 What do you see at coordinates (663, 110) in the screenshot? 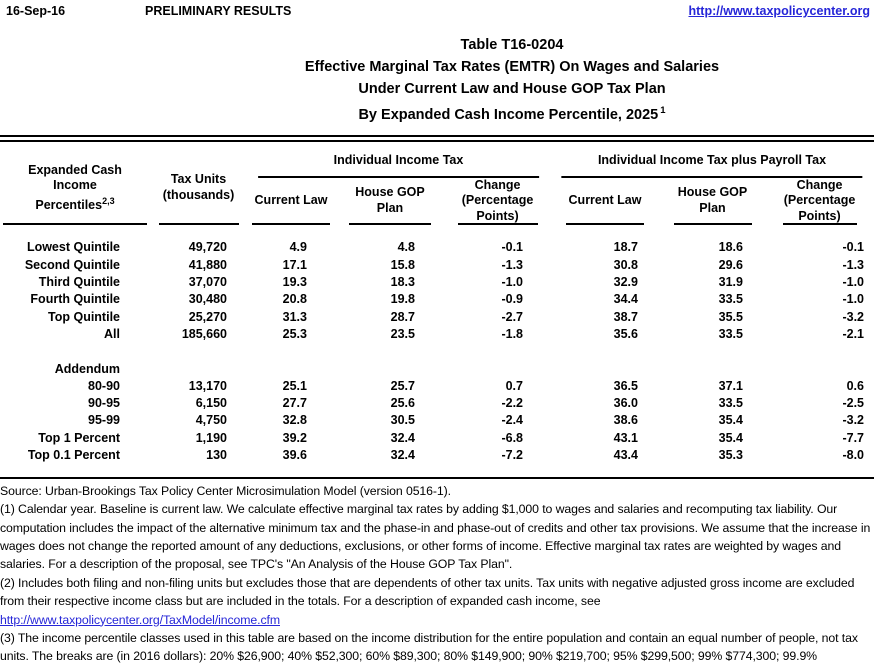
I see `title-footnote-marker: 1` at bounding box center [663, 110].